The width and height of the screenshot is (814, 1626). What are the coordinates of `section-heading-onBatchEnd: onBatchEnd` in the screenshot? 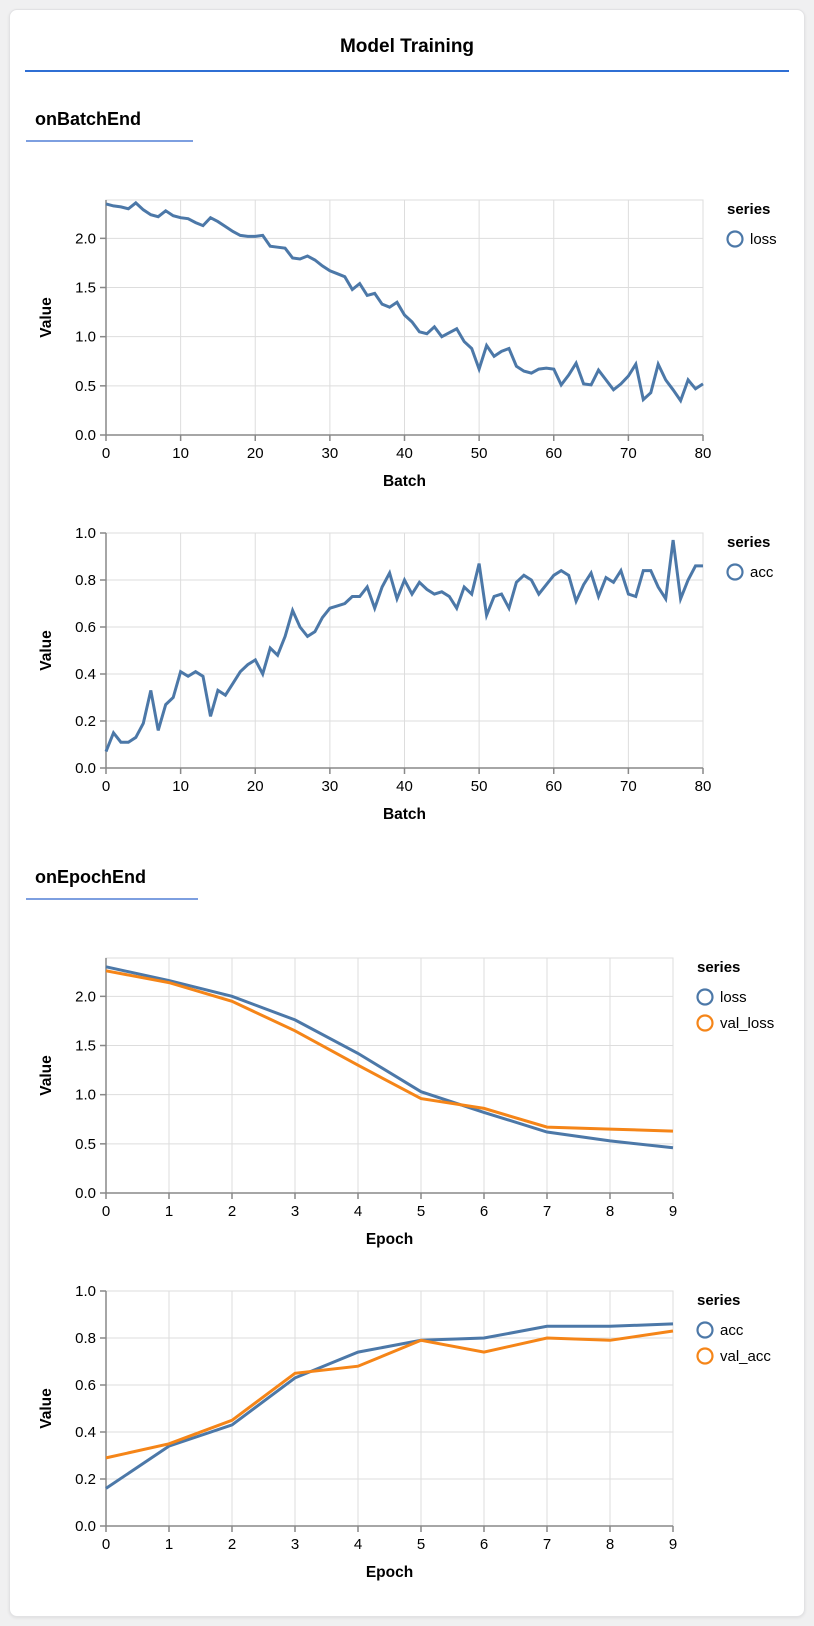 It's located at (109, 125).